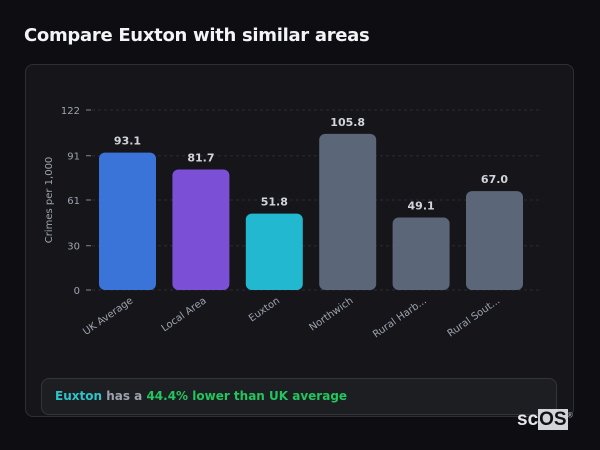 The width and height of the screenshot is (600, 450). Describe the element at coordinates (124, 396) in the screenshot. I see `summary-text: has a` at that location.